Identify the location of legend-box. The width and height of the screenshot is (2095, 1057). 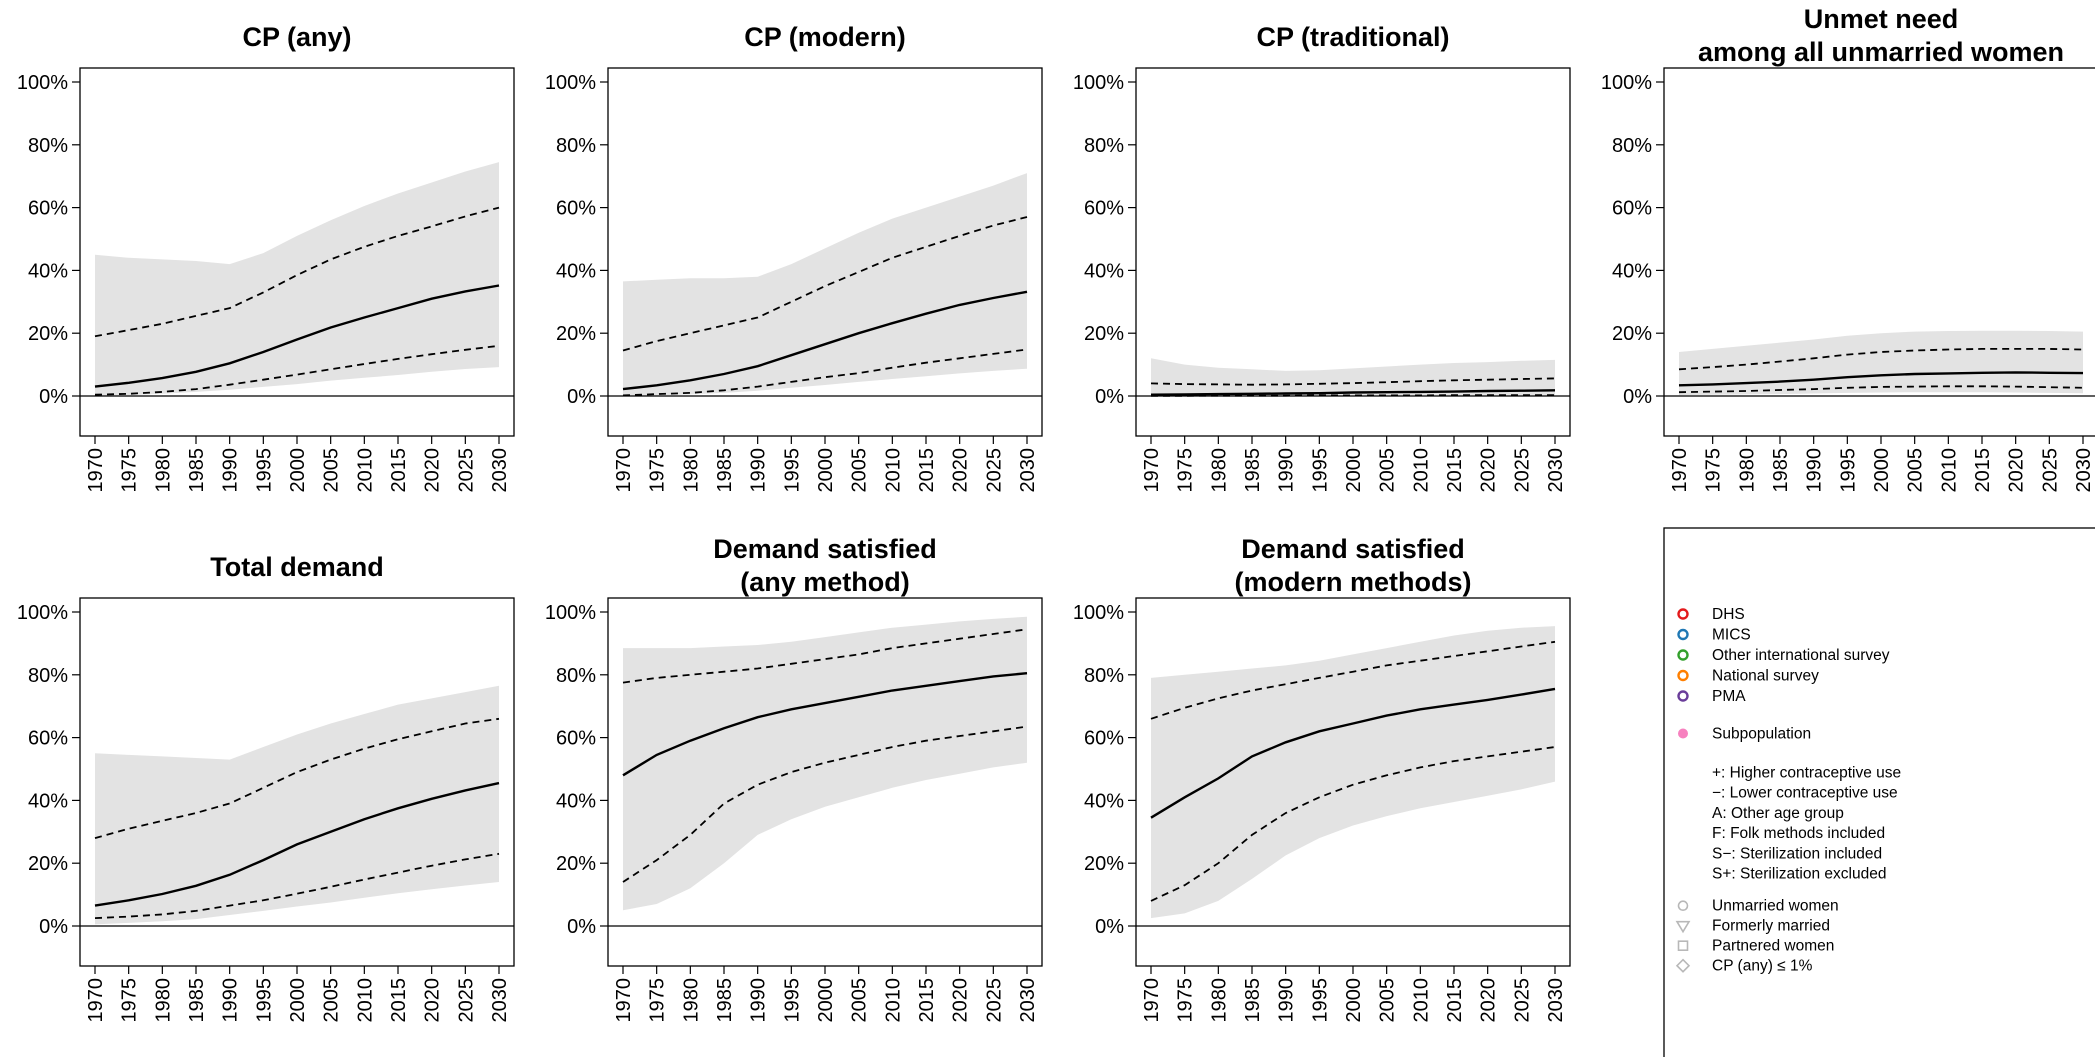
(1879, 792).